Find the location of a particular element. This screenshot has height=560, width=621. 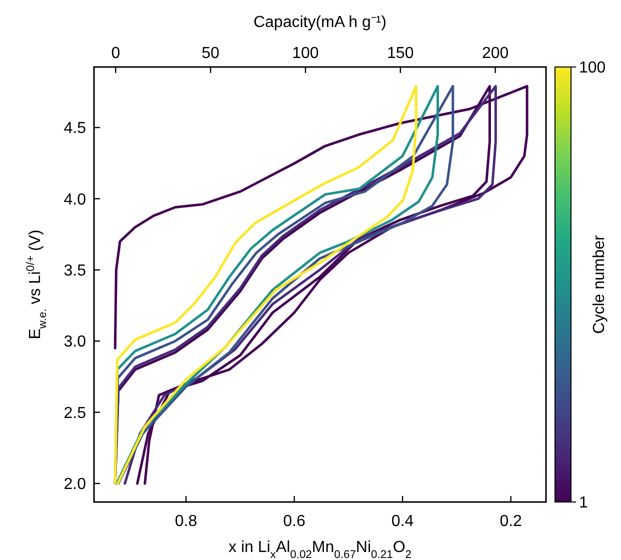

y-tick-label: 2.0 is located at coordinates (75, 485).